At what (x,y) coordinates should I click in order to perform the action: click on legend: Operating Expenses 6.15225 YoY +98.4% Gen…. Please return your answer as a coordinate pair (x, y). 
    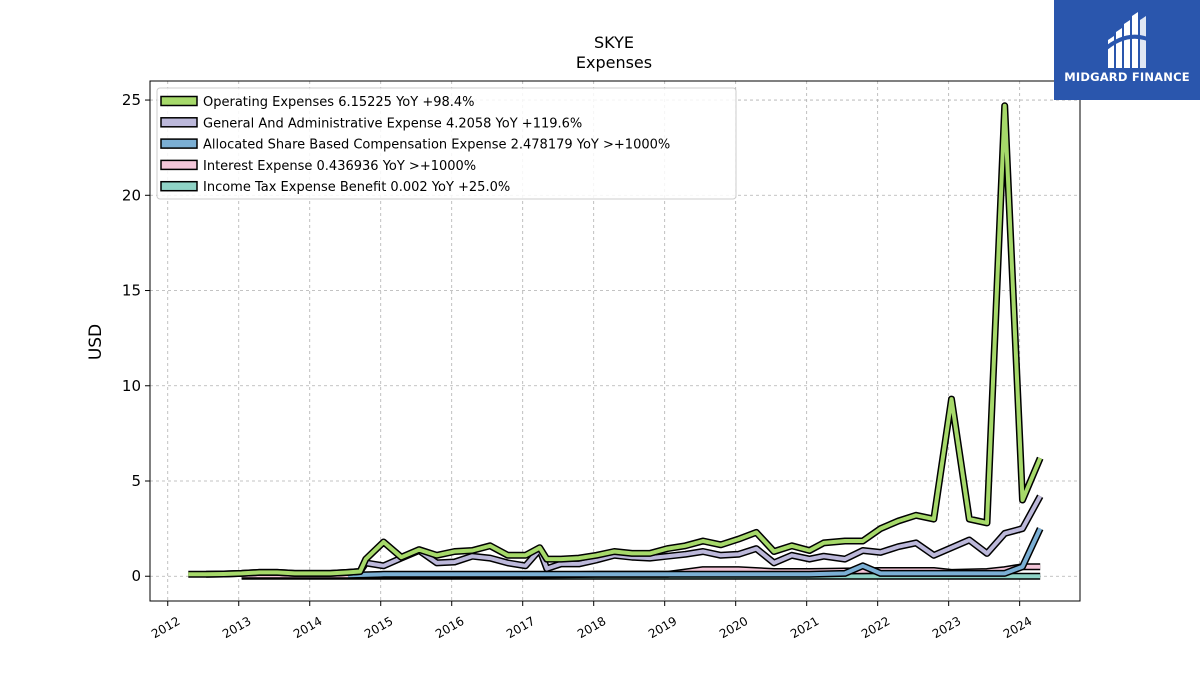
    Looking at the image, I should click on (446, 143).